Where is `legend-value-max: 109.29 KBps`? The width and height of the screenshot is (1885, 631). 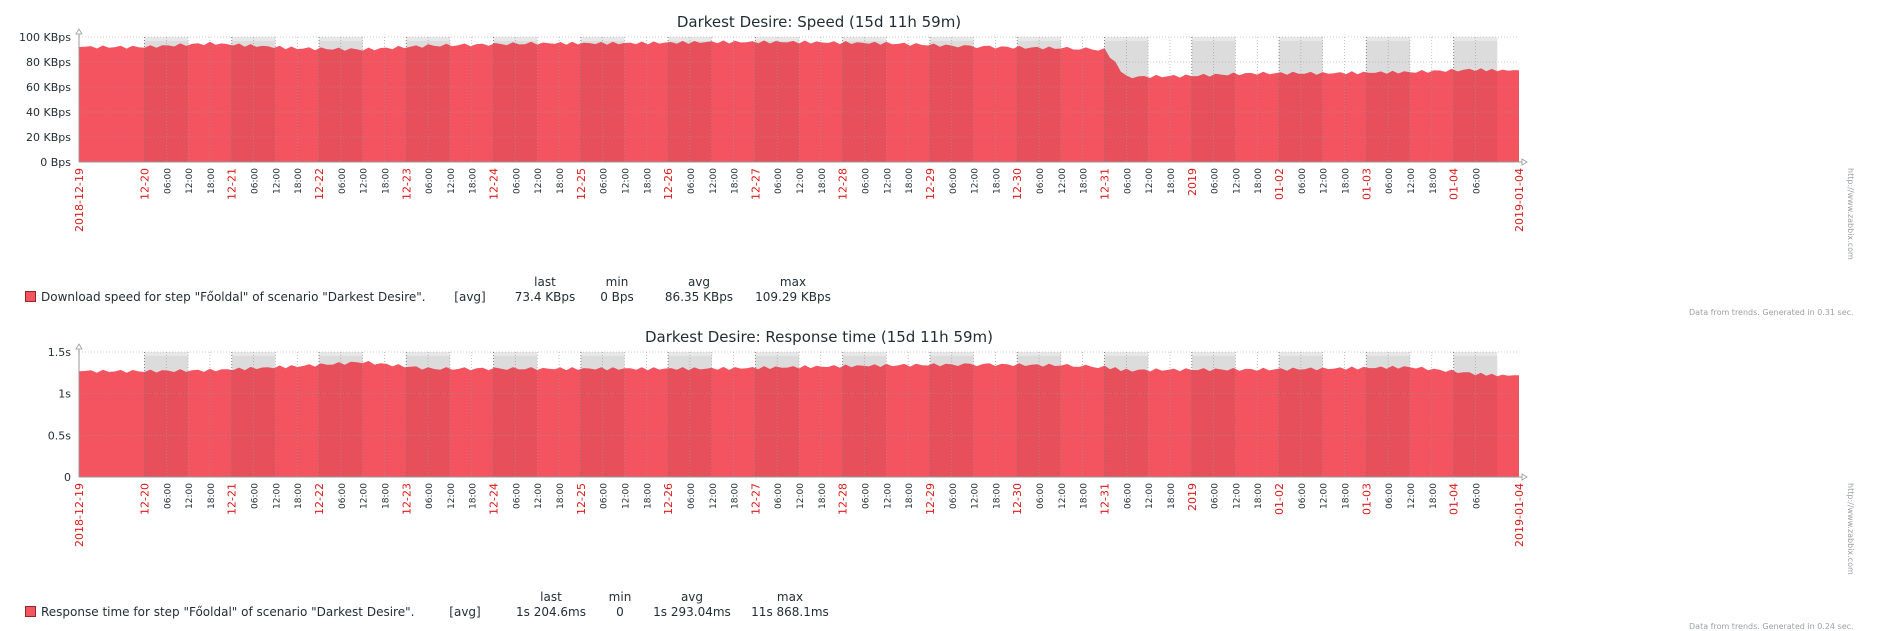
legend-value-max: 109.29 KBps is located at coordinates (793, 297).